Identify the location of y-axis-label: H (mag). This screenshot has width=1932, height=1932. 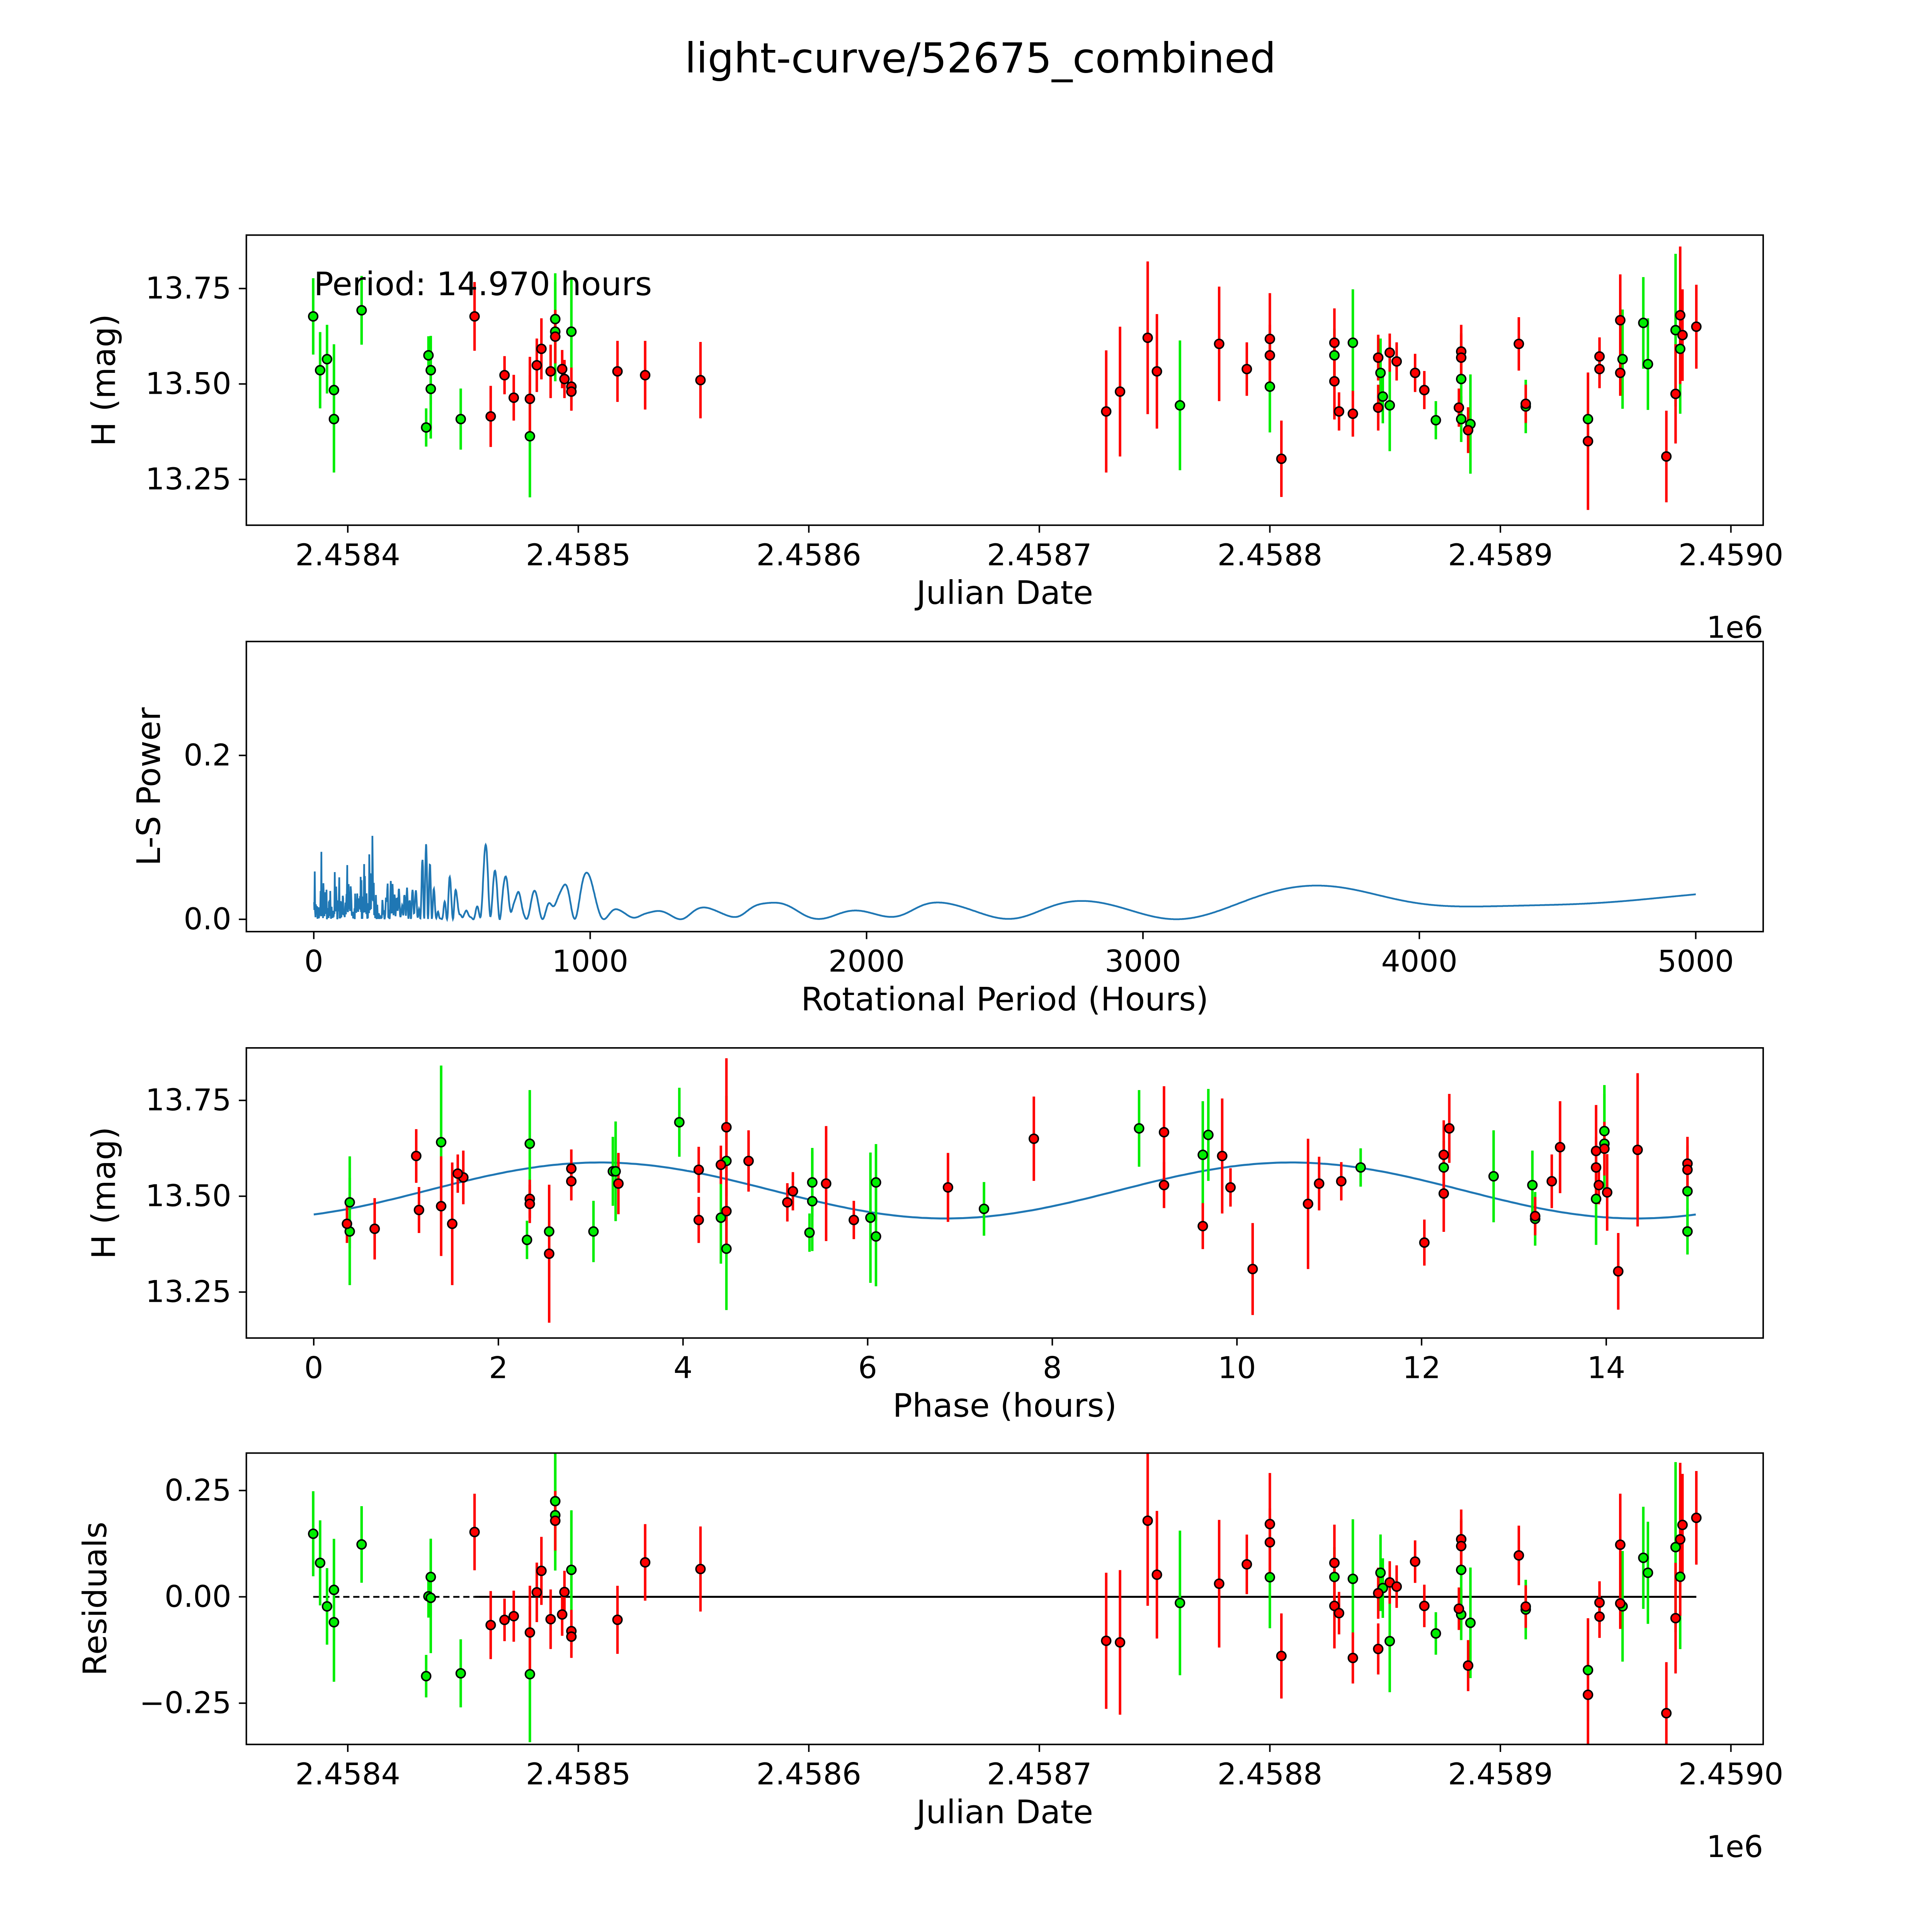
(104, 381).